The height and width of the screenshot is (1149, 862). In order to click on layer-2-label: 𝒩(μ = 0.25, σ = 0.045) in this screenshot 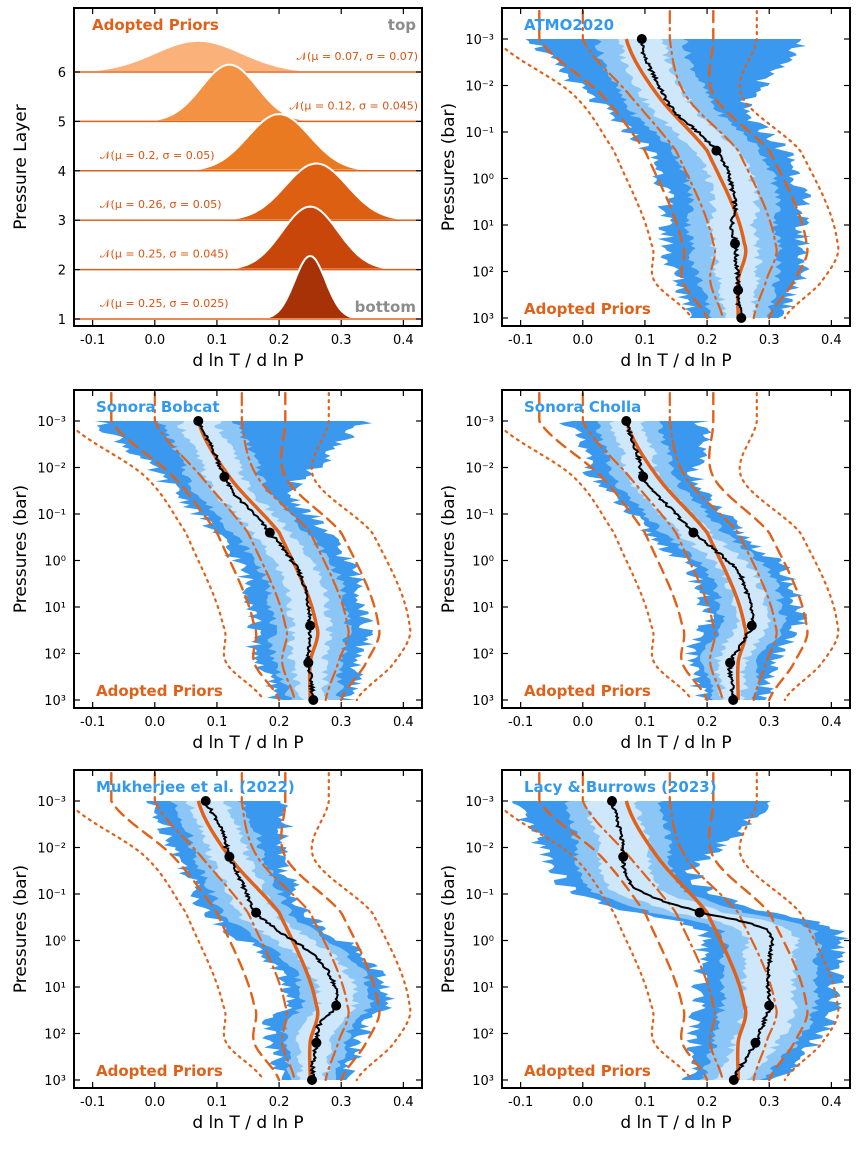, I will do `click(164, 254)`.